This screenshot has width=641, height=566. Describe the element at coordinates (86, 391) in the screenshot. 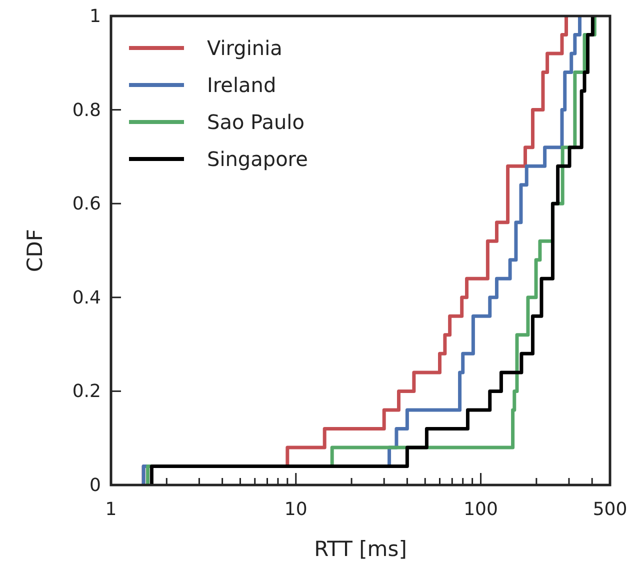

I see `y-tick-label: 0.2` at that location.